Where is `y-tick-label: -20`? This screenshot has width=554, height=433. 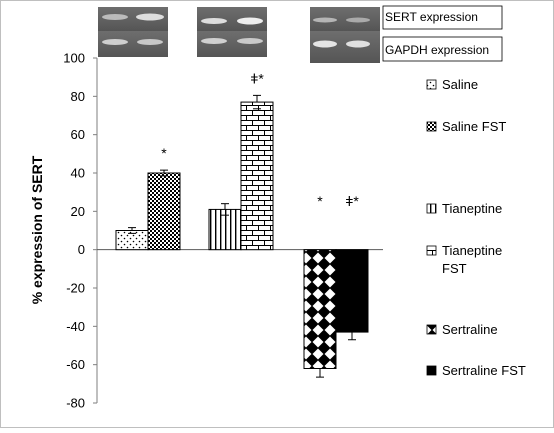 y-tick-label: -20 is located at coordinates (75, 288).